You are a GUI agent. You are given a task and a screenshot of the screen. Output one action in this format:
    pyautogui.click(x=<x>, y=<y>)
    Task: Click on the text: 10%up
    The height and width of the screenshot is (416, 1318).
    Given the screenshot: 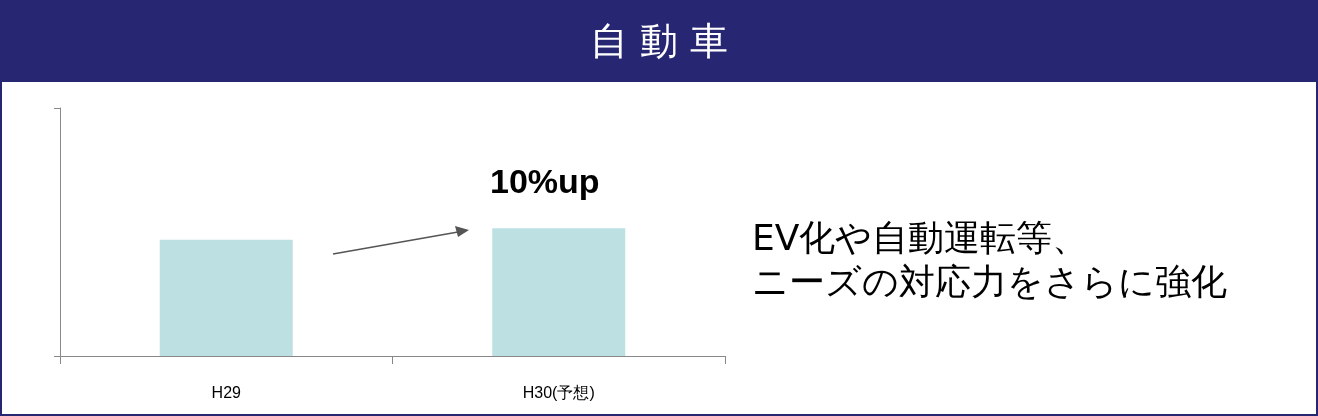 What is the action you would take?
    pyautogui.click(x=545, y=181)
    